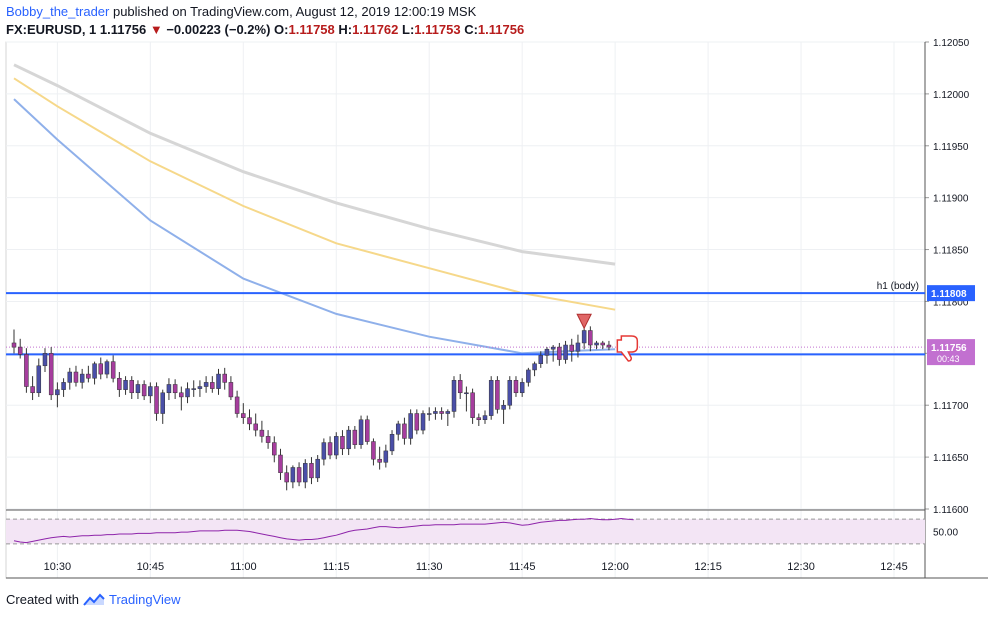 Image resolution: width=988 pixels, height=618 pixels. I want to click on y-tick-label: 1.11800, so click(951, 302).